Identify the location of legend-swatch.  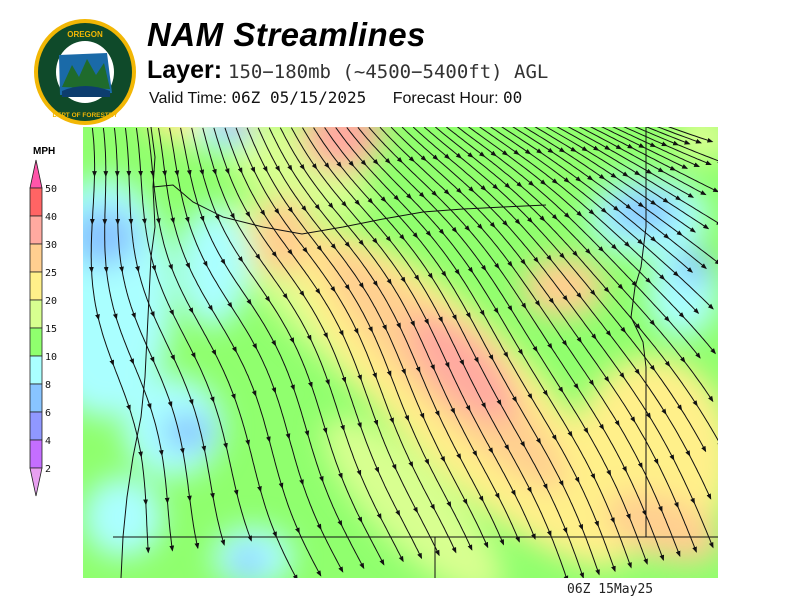
(36, 426).